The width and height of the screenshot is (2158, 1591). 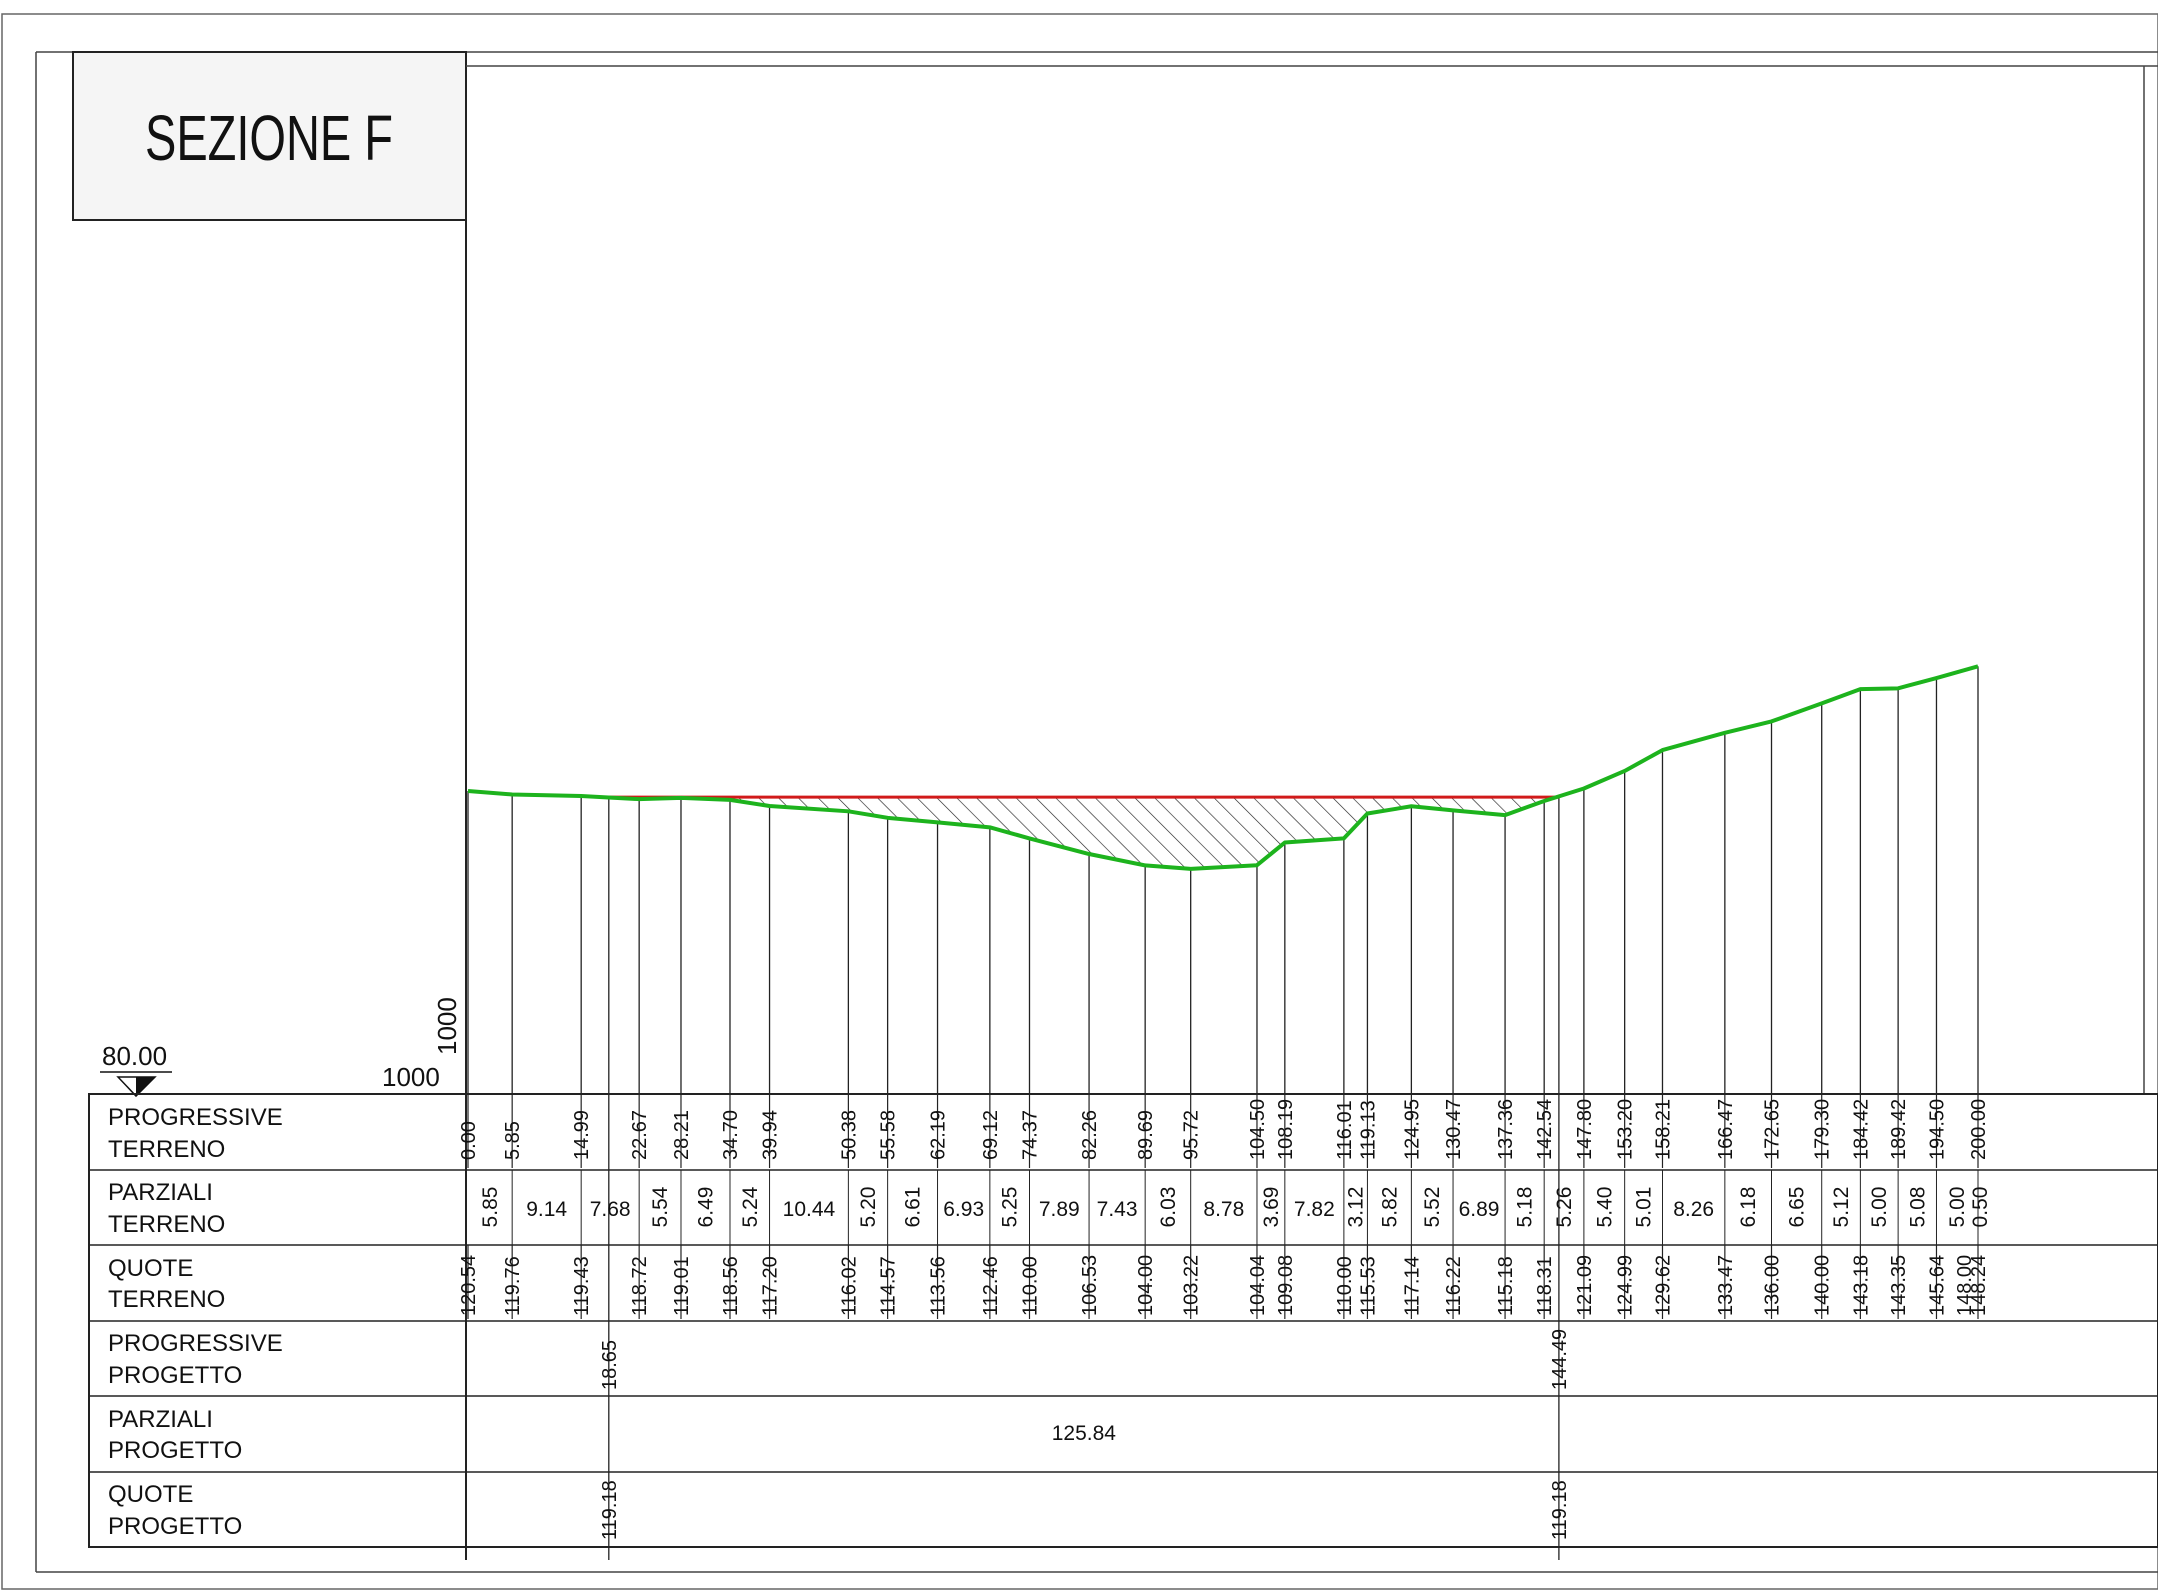 I want to click on terrain-partial-value: 5.54, so click(x=660, y=1206).